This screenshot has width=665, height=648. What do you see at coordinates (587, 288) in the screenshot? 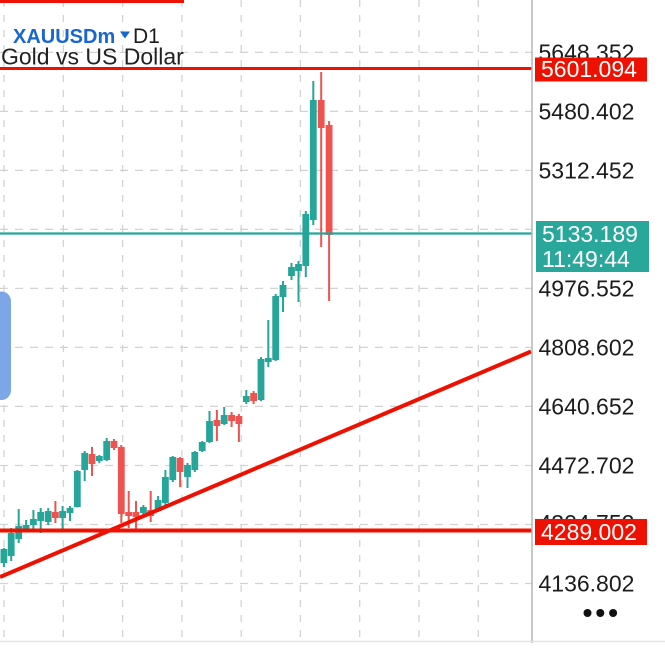
I see `svg-text: 4976.552` at bounding box center [587, 288].